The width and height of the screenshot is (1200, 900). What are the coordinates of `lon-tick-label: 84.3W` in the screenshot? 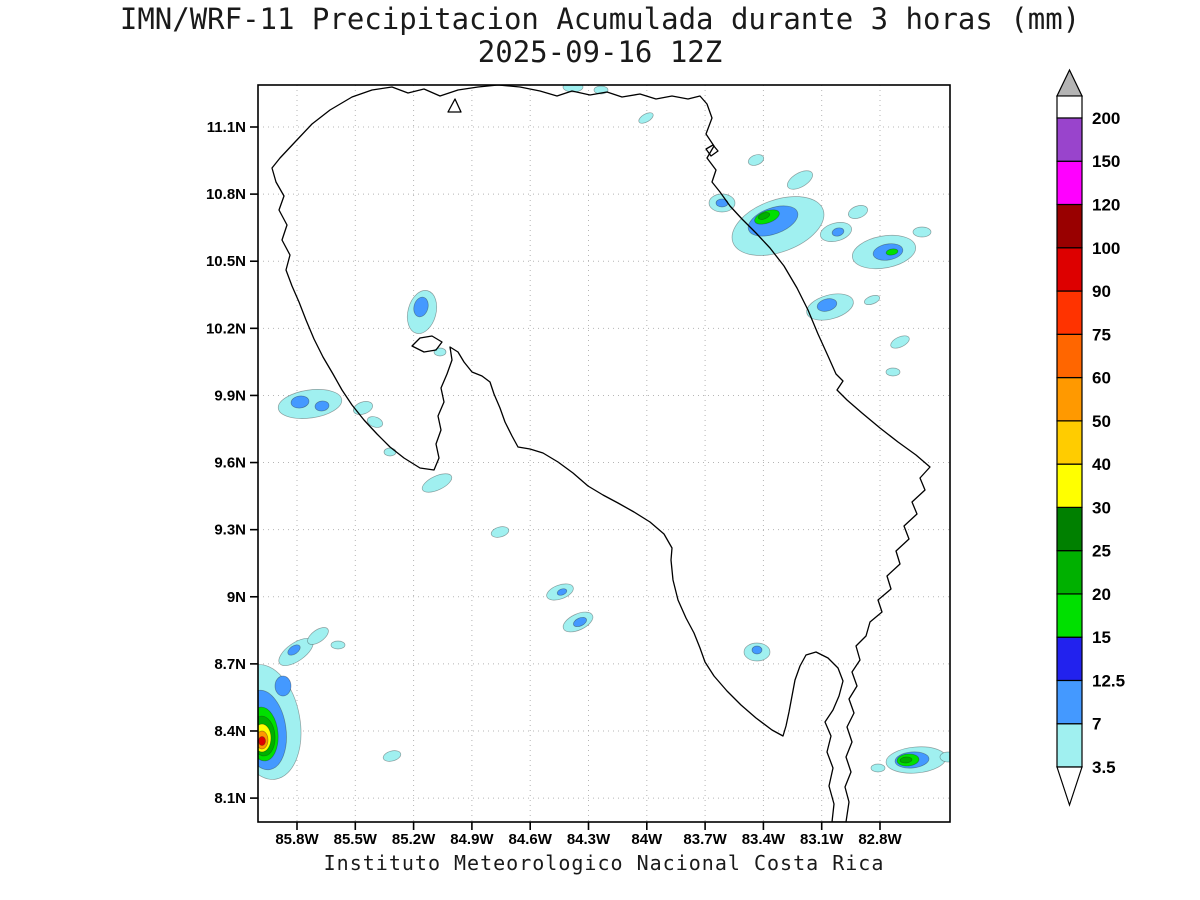 It's located at (589, 839).